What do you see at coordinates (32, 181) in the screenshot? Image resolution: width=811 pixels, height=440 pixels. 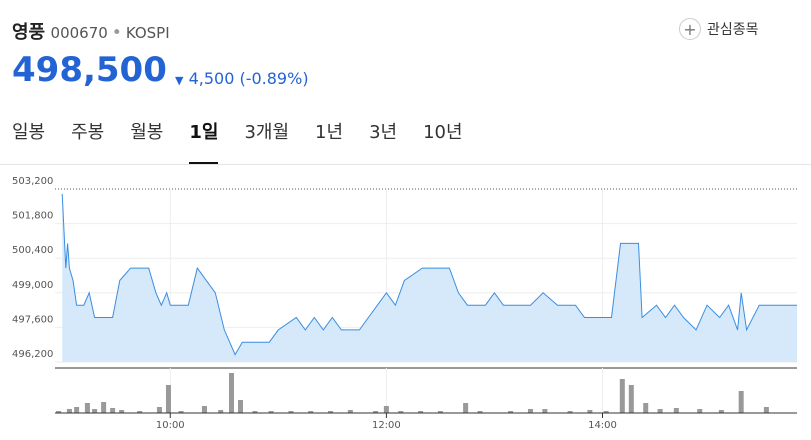 I see `y-tick-label: 503,200` at bounding box center [32, 181].